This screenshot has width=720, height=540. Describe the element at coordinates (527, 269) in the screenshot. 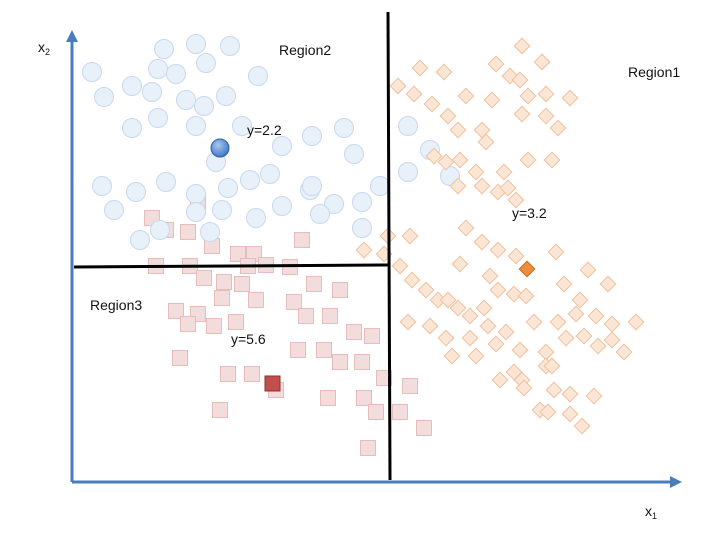

I see `region1-highlight-diamond` at that location.